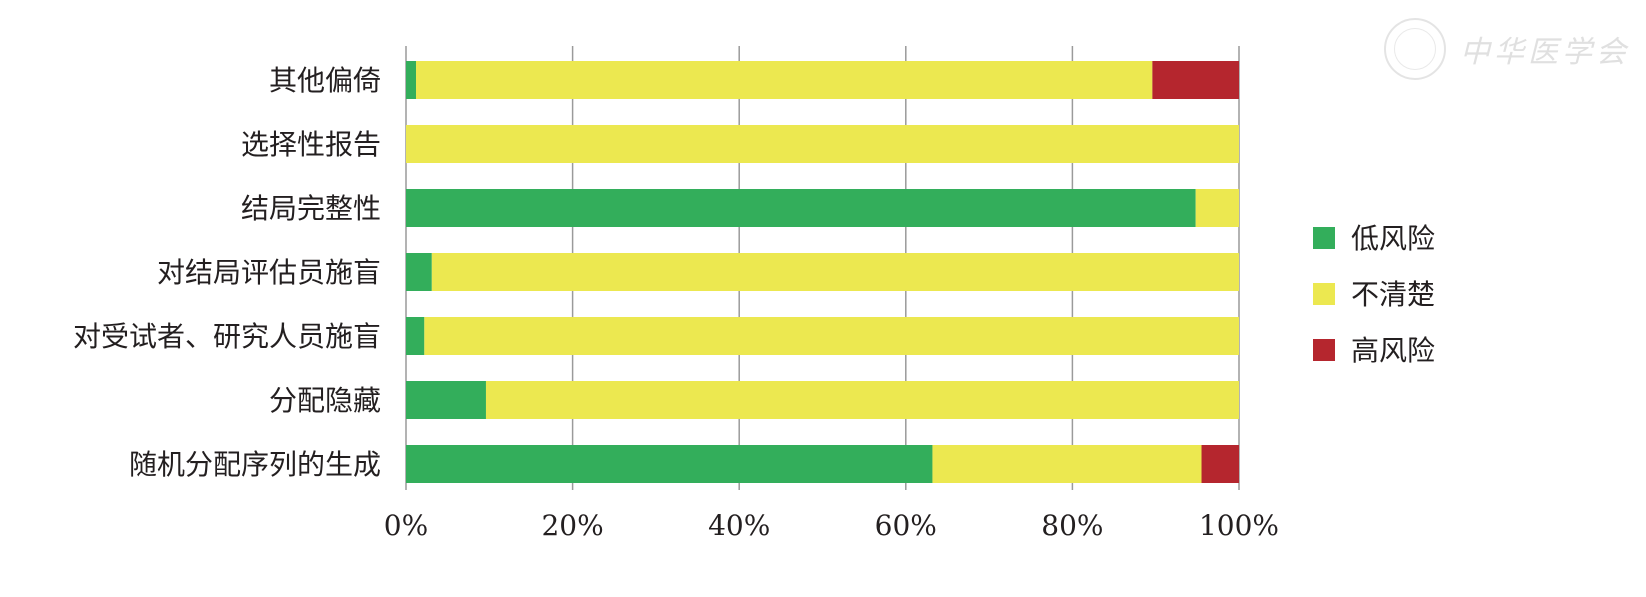 The height and width of the screenshot is (597, 1646). I want to click on category-label: 随机分配序列的生成, so click(255, 464).